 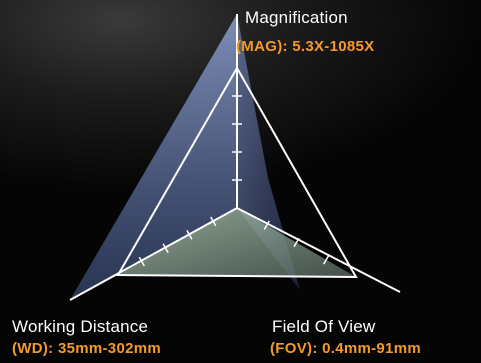 I want to click on axis-fov, so click(x=318, y=250).